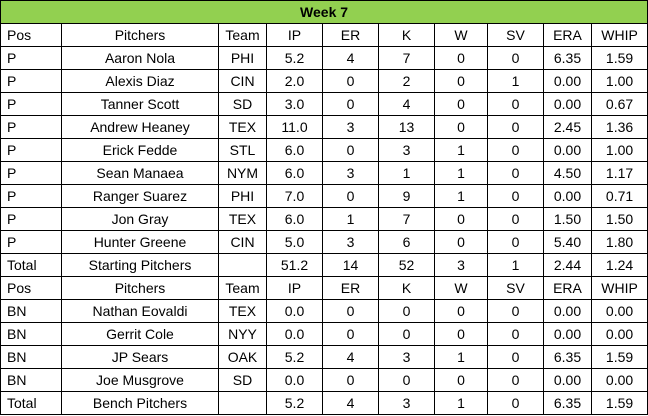 The height and width of the screenshot is (416, 648). I want to click on bench-header-row: Pos Pitchers Team IP ER K W SV ERA WHIP, so click(324, 288).